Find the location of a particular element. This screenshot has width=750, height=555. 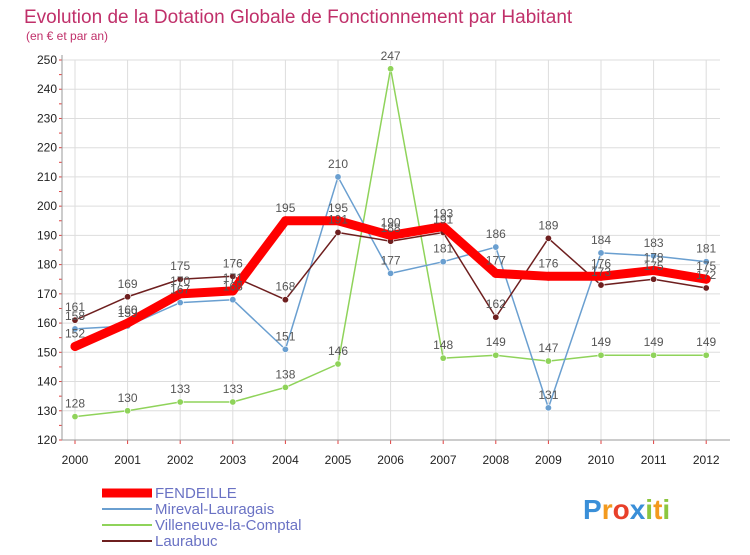

y-tick-label: 250 is located at coordinates (47, 60).